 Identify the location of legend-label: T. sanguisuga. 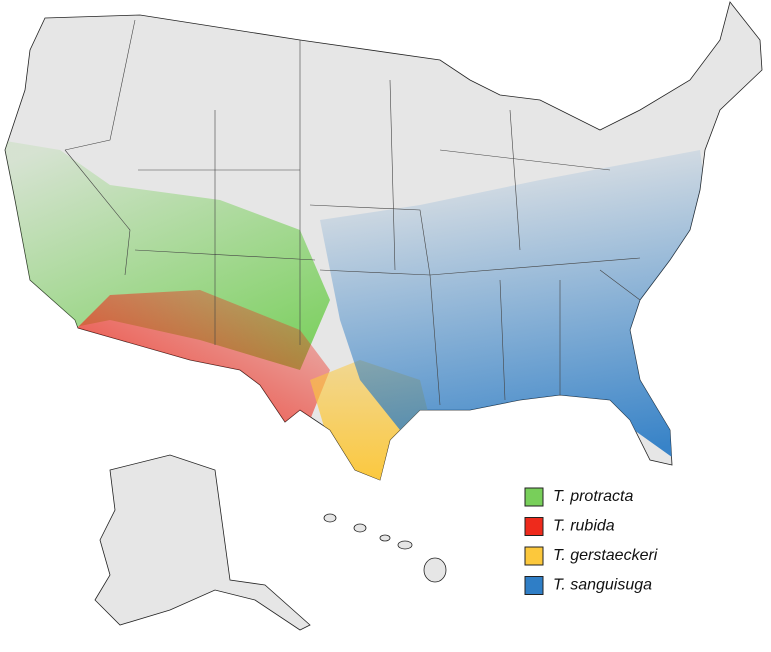
(602, 585).